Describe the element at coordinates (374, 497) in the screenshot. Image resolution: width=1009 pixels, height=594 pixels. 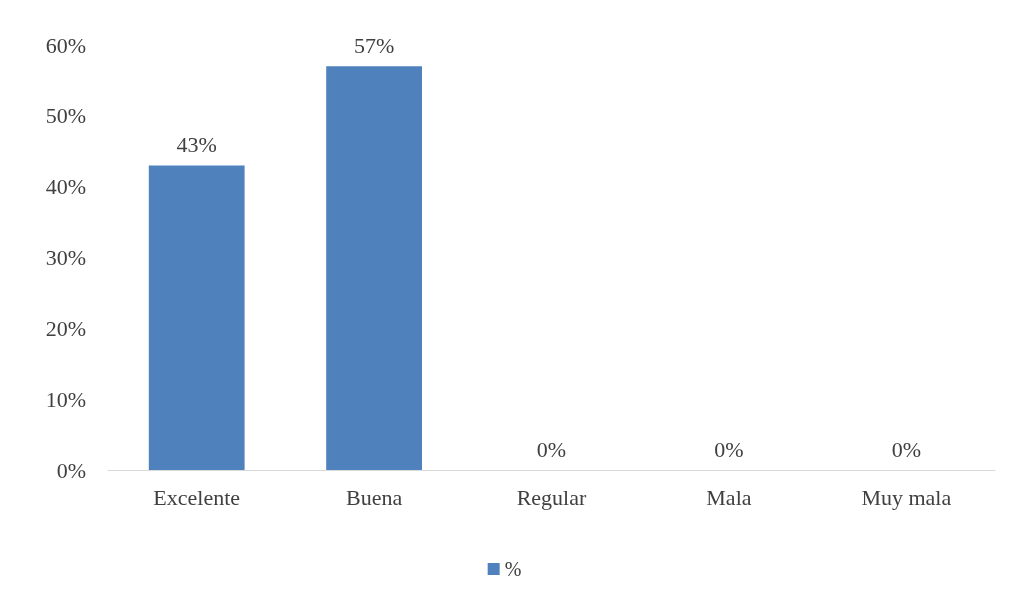
I see `x-tick-label: Buena` at that location.